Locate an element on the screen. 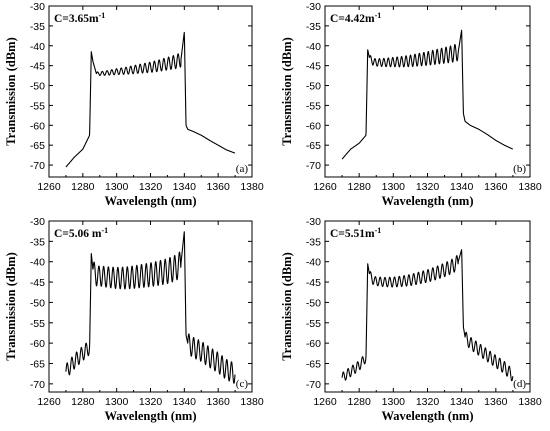  panel-label: (b) is located at coordinates (519, 169).